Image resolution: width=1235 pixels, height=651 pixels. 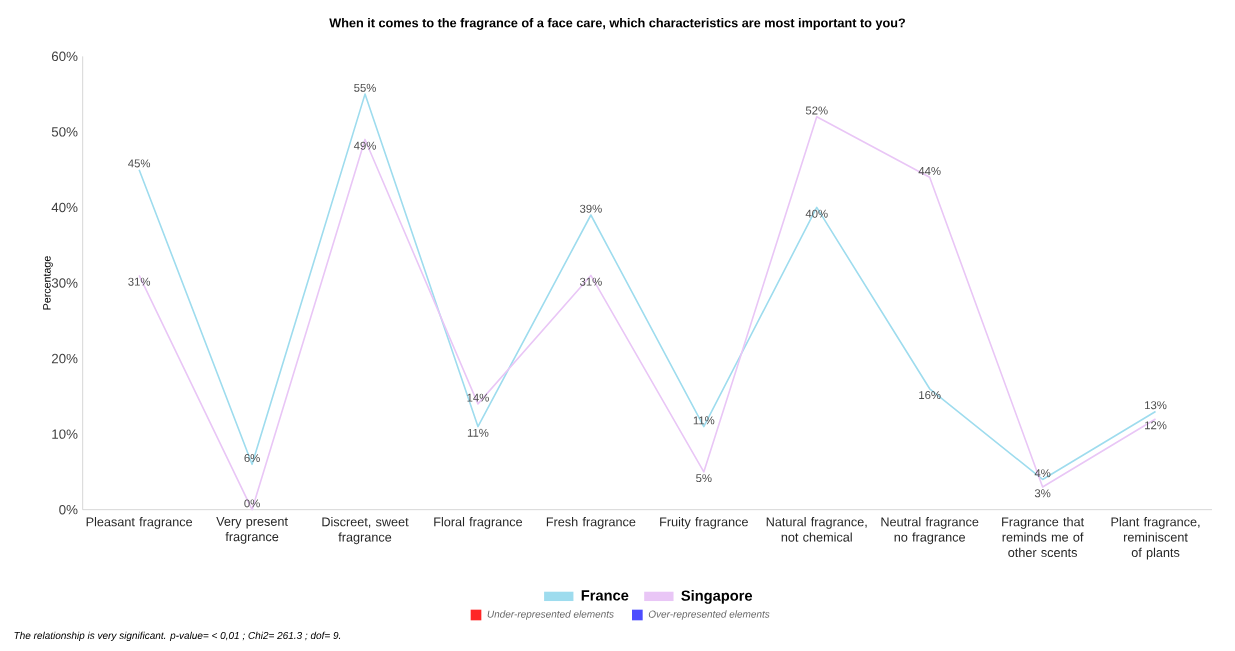 What do you see at coordinates (929, 171) in the screenshot?
I see `data-label: 44%` at bounding box center [929, 171].